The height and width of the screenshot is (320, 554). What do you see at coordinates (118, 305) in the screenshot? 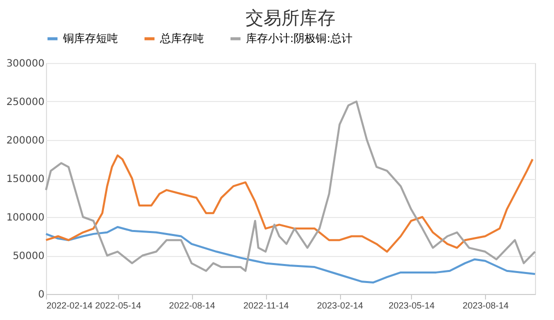
I see `x-tick-label: 2022-05-14` at bounding box center [118, 305].